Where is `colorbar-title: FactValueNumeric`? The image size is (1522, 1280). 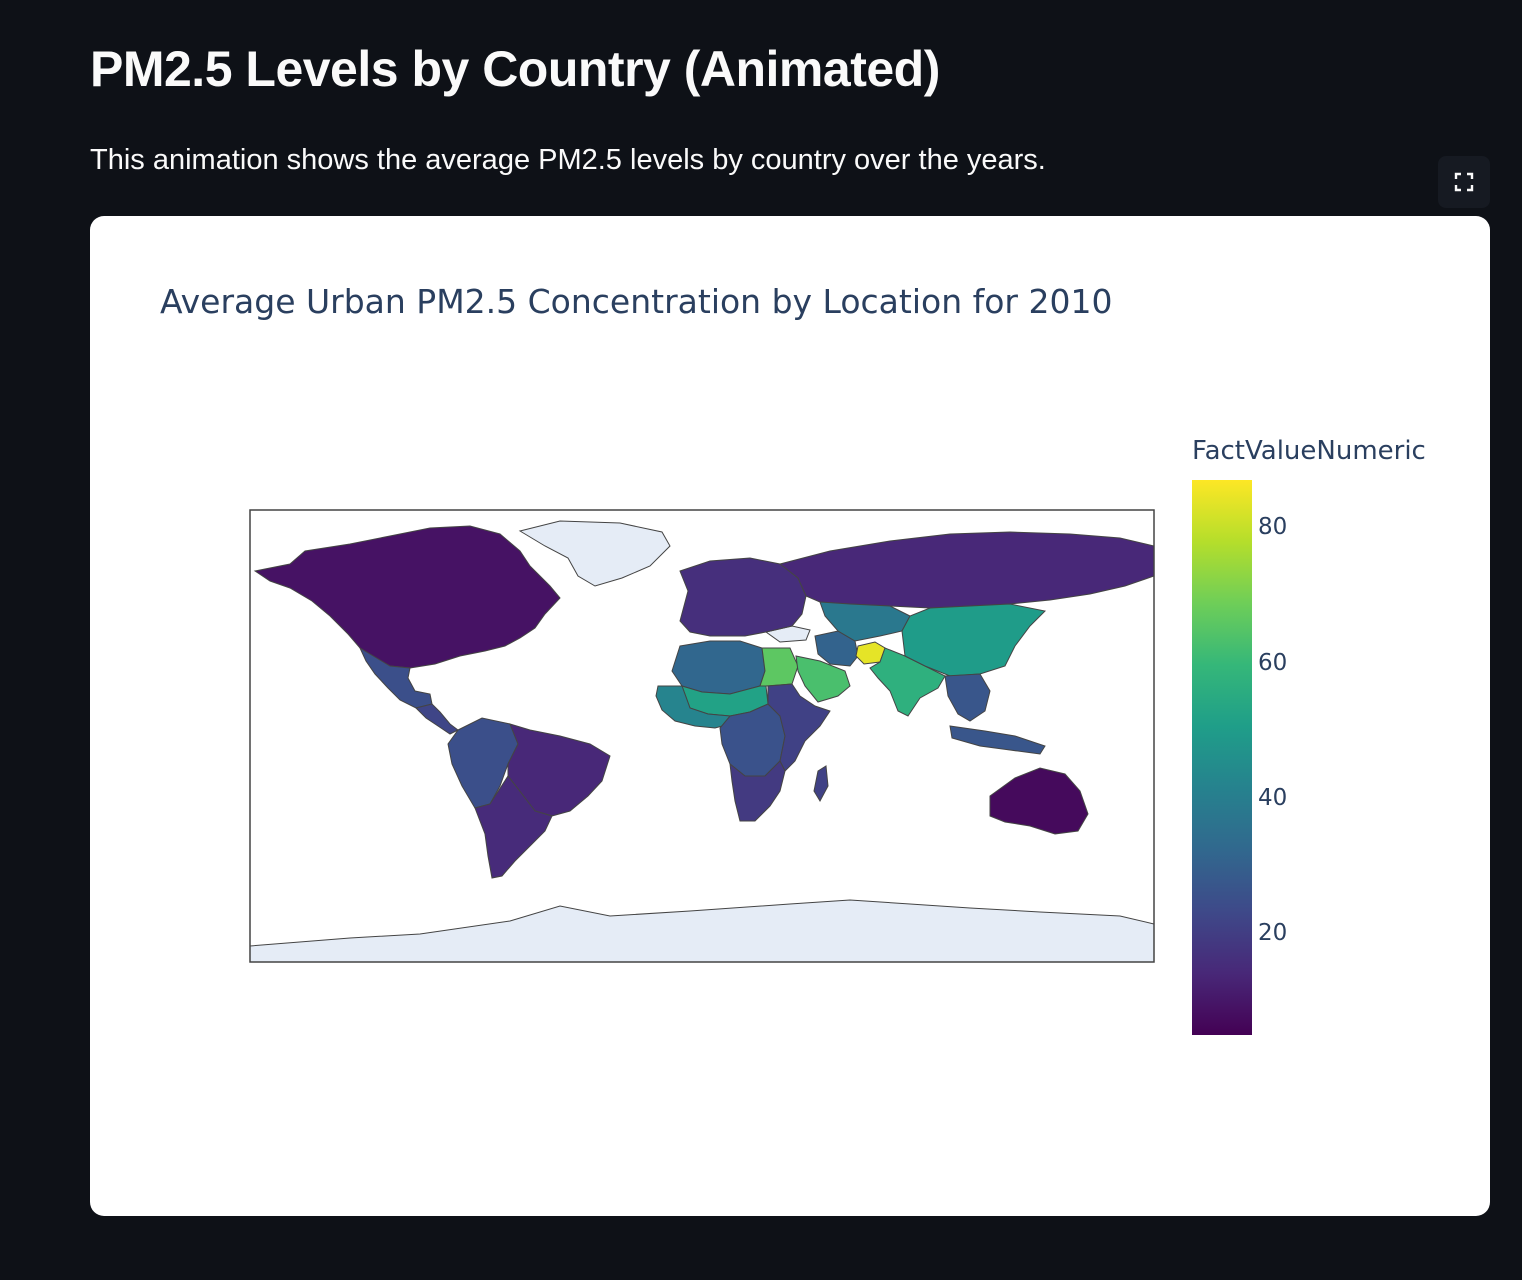 colorbar-title: FactValueNumeric is located at coordinates (1309, 451).